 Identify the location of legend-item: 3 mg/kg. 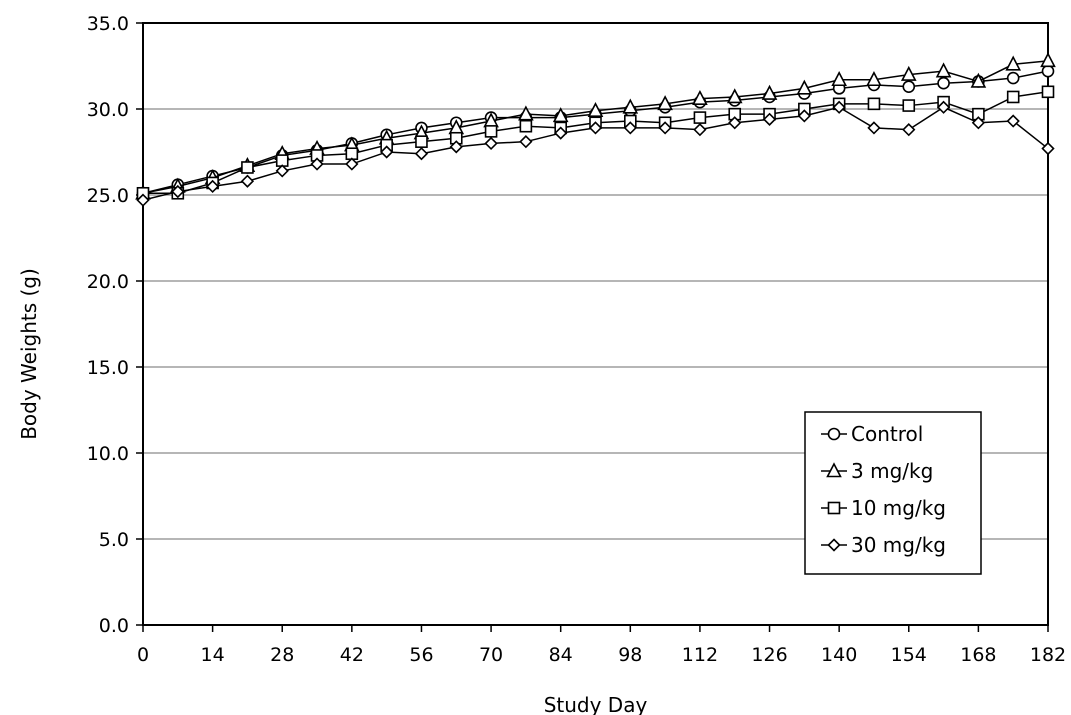
(877, 471).